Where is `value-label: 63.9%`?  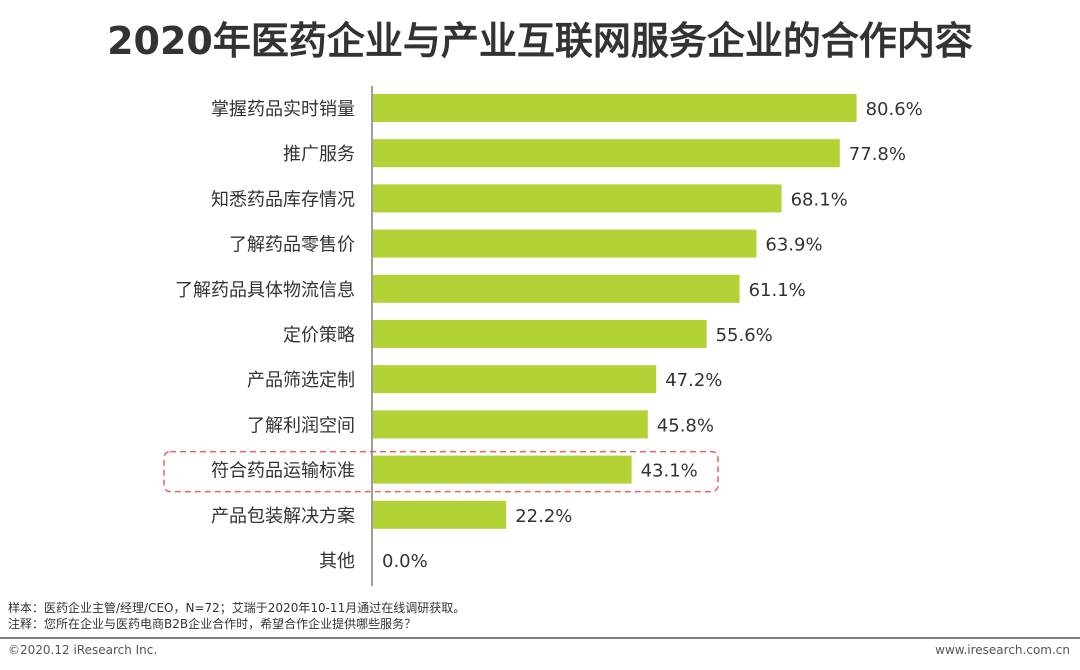
value-label: 63.9% is located at coordinates (793, 245).